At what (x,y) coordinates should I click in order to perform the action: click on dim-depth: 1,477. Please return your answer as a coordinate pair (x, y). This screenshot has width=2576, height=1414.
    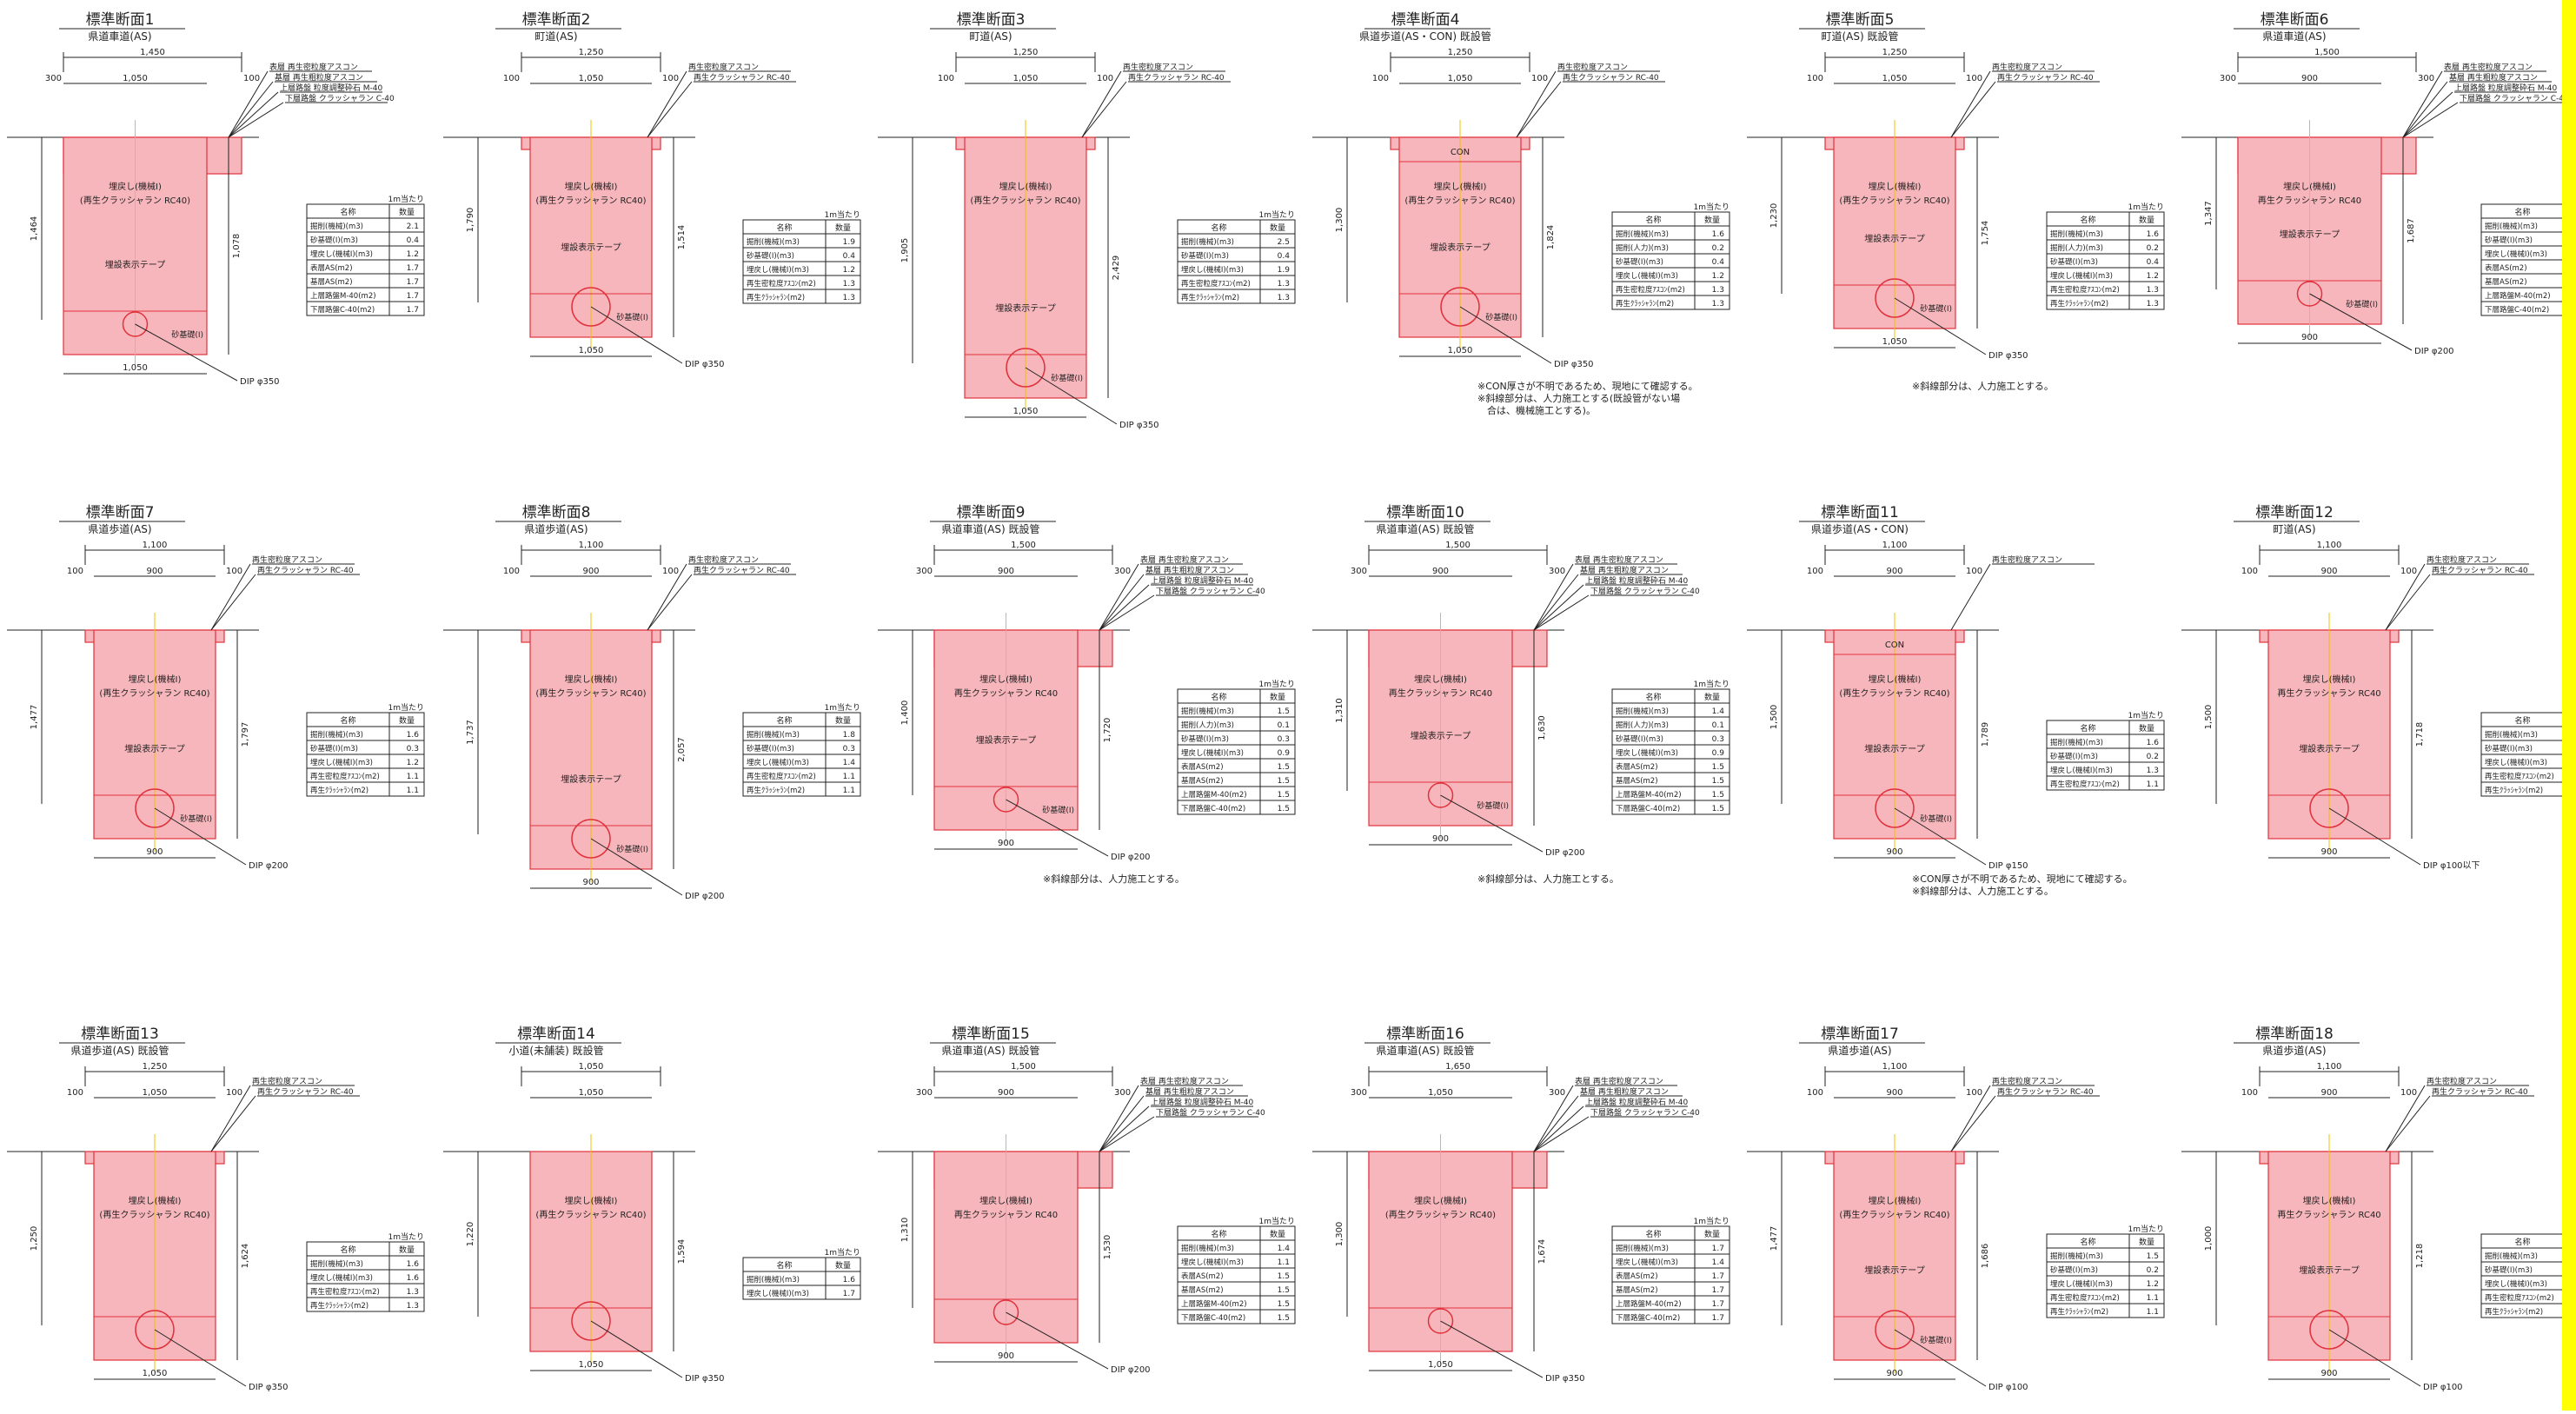
    Looking at the image, I should click on (34, 717).